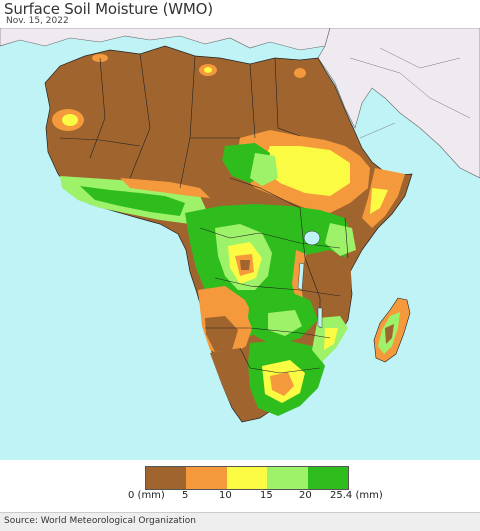 Image resolution: width=480 pixels, height=531 pixels. What do you see at coordinates (132, 201) in the screenshot?
I see `west-africa-green` at bounding box center [132, 201].